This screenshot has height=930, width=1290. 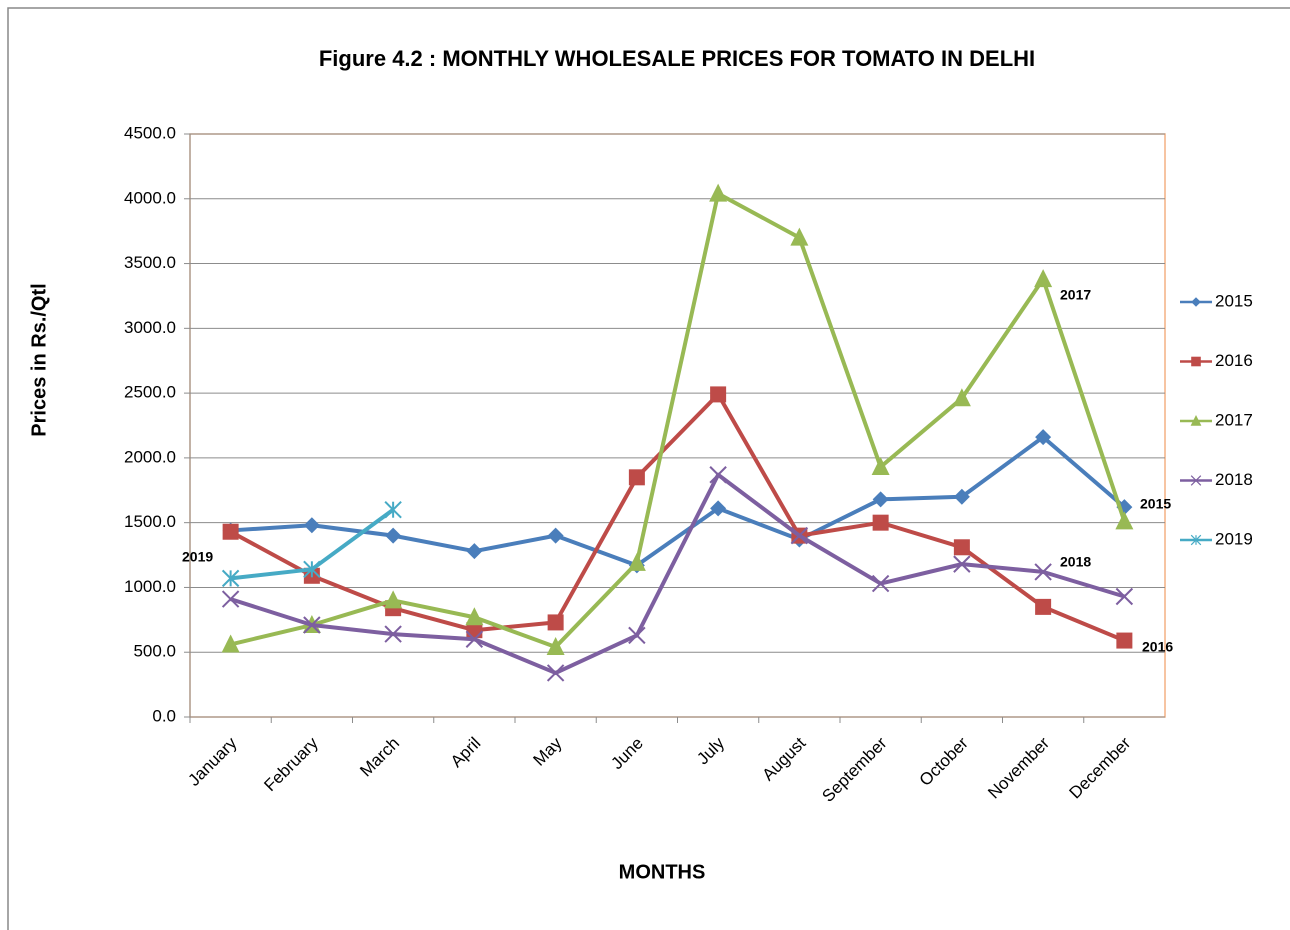 I want to click on annotation: 2018, so click(x=1075, y=562).